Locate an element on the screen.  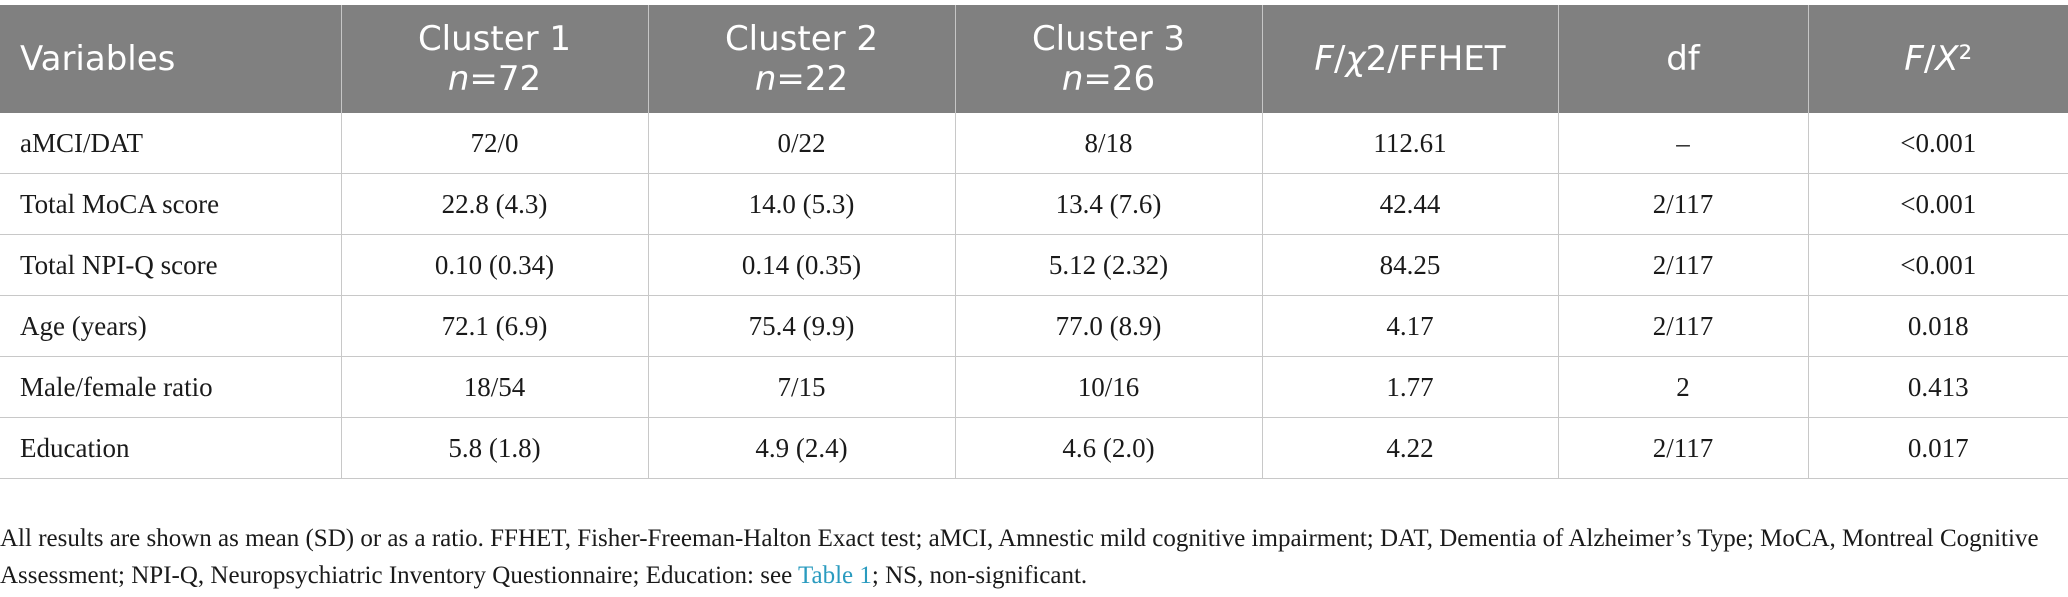
header-line: F/X² is located at coordinates (1939, 59).